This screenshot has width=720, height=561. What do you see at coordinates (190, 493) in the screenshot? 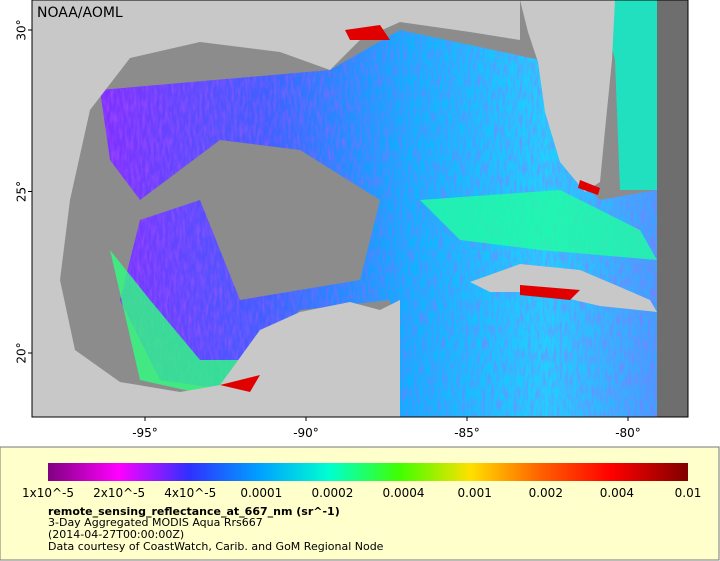
I see `colorbar-label: 4x10^-5` at bounding box center [190, 493].